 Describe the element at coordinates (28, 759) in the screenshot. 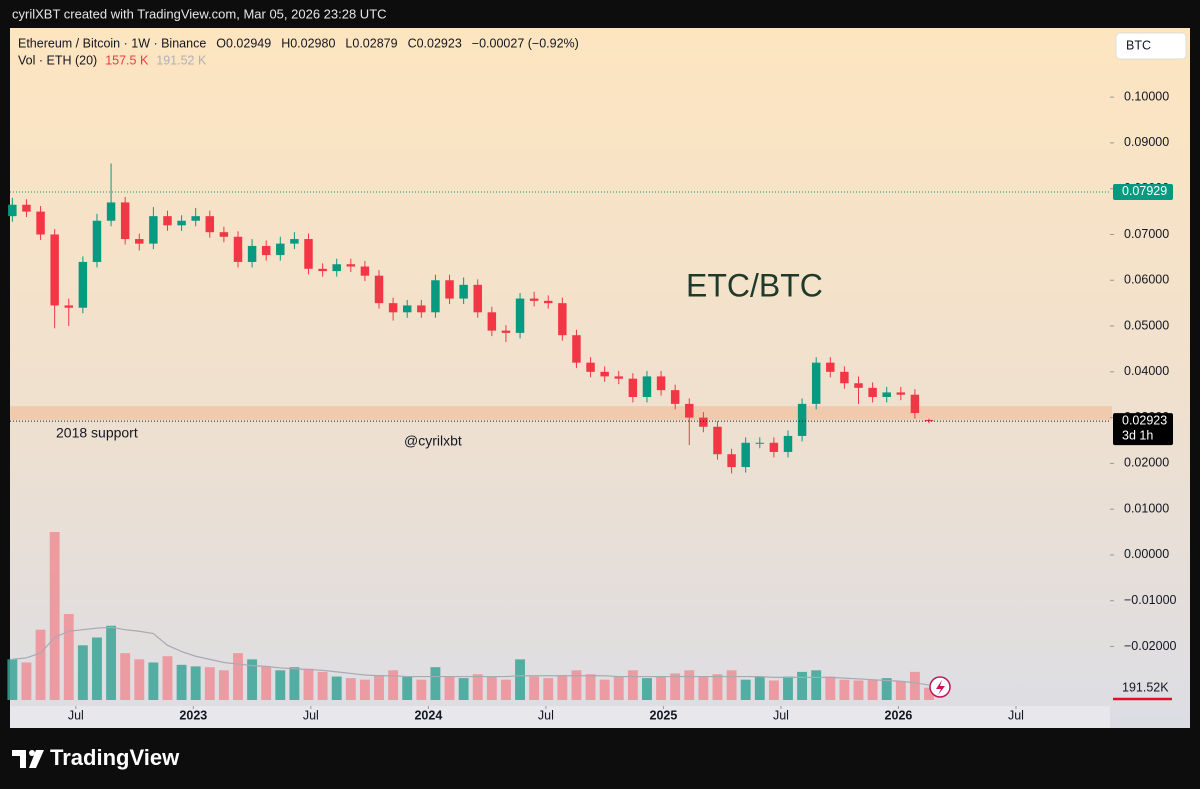

I see `brand-logo` at that location.